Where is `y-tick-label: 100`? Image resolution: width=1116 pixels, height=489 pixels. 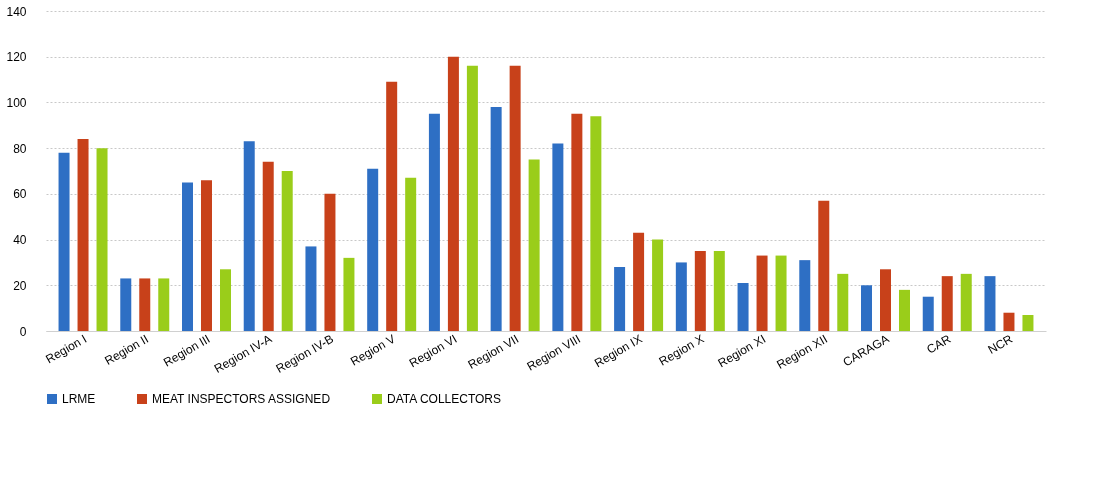
y-tick-label: 100 is located at coordinates (16, 102).